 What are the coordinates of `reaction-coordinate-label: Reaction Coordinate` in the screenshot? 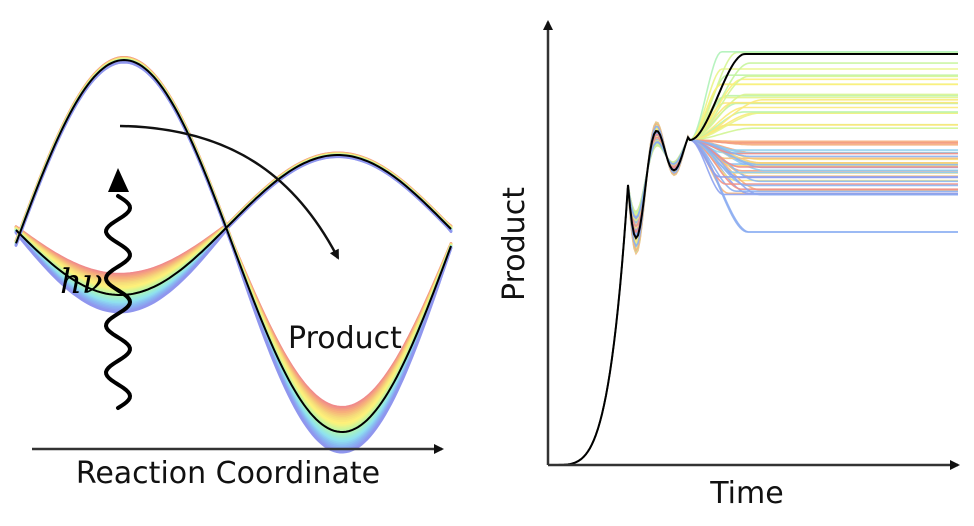 It's located at (228, 473).